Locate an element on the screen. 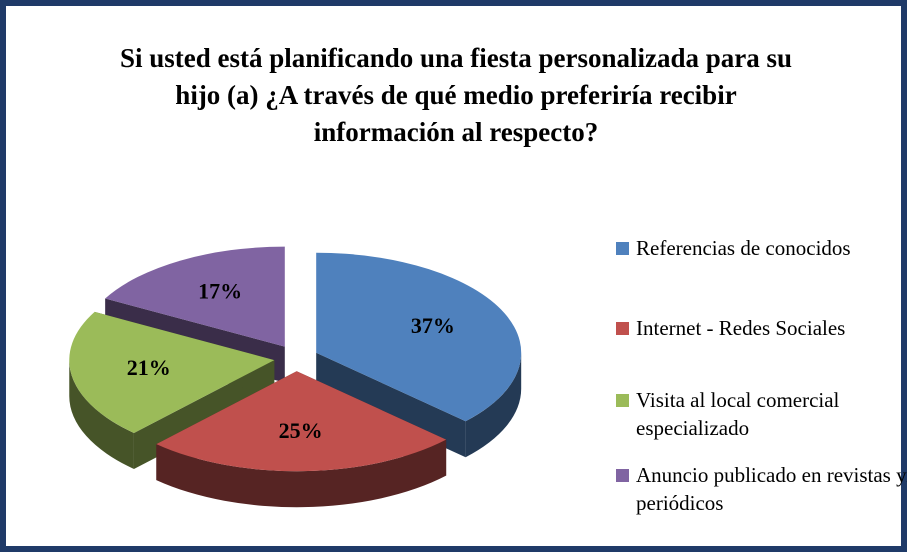  legend-item: Visita al local comercial especializado is located at coordinates (761, 414).